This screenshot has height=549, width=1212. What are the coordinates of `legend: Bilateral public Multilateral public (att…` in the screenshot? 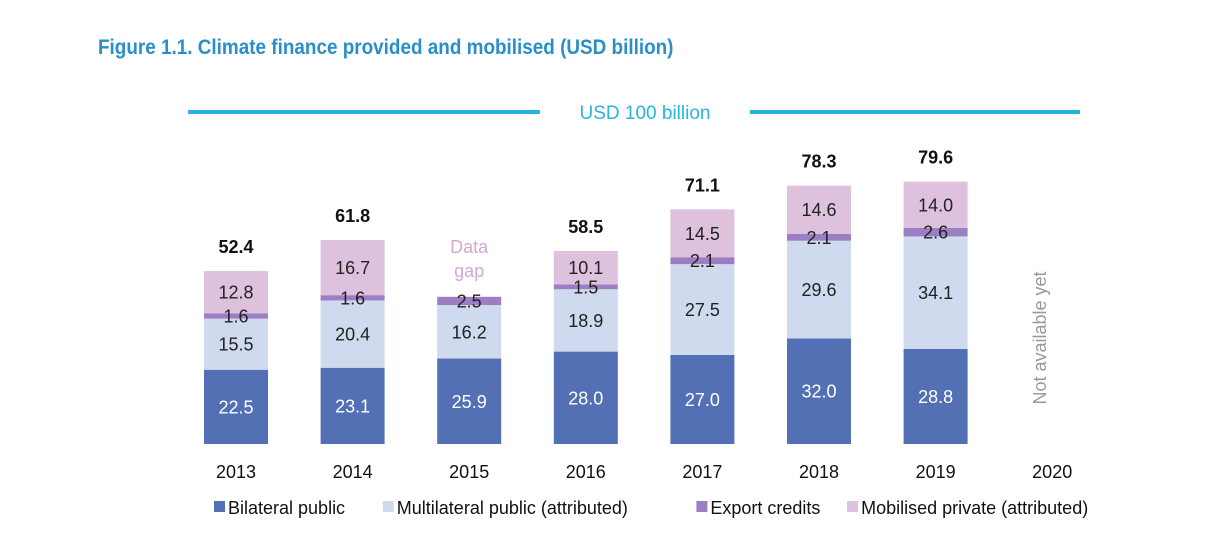 It's located at (651, 508).